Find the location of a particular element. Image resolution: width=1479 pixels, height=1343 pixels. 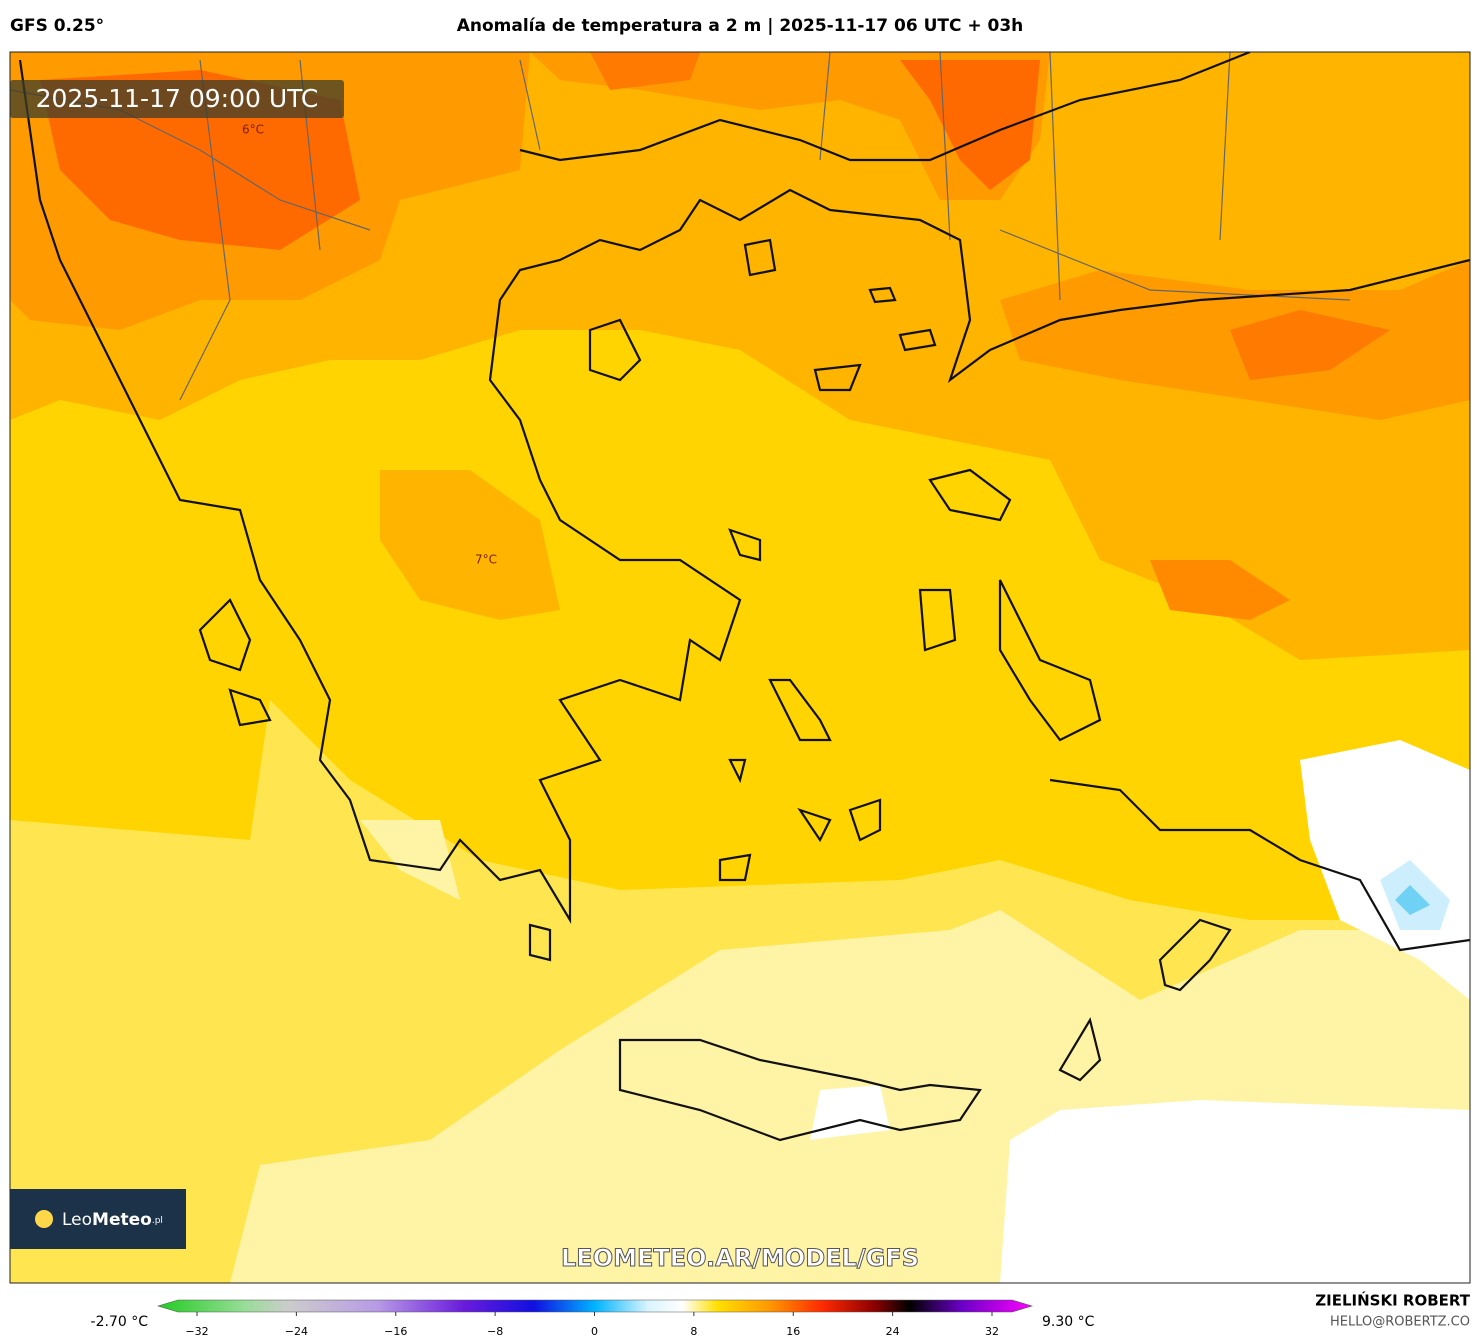

colorbar-tick-label: 24 is located at coordinates (893, 1331).